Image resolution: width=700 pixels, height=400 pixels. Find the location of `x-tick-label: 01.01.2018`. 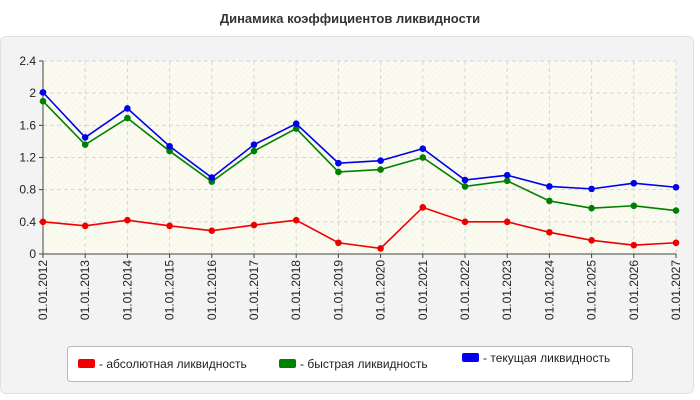

x-tick-label: 01.01.2018 is located at coordinates (296, 290).